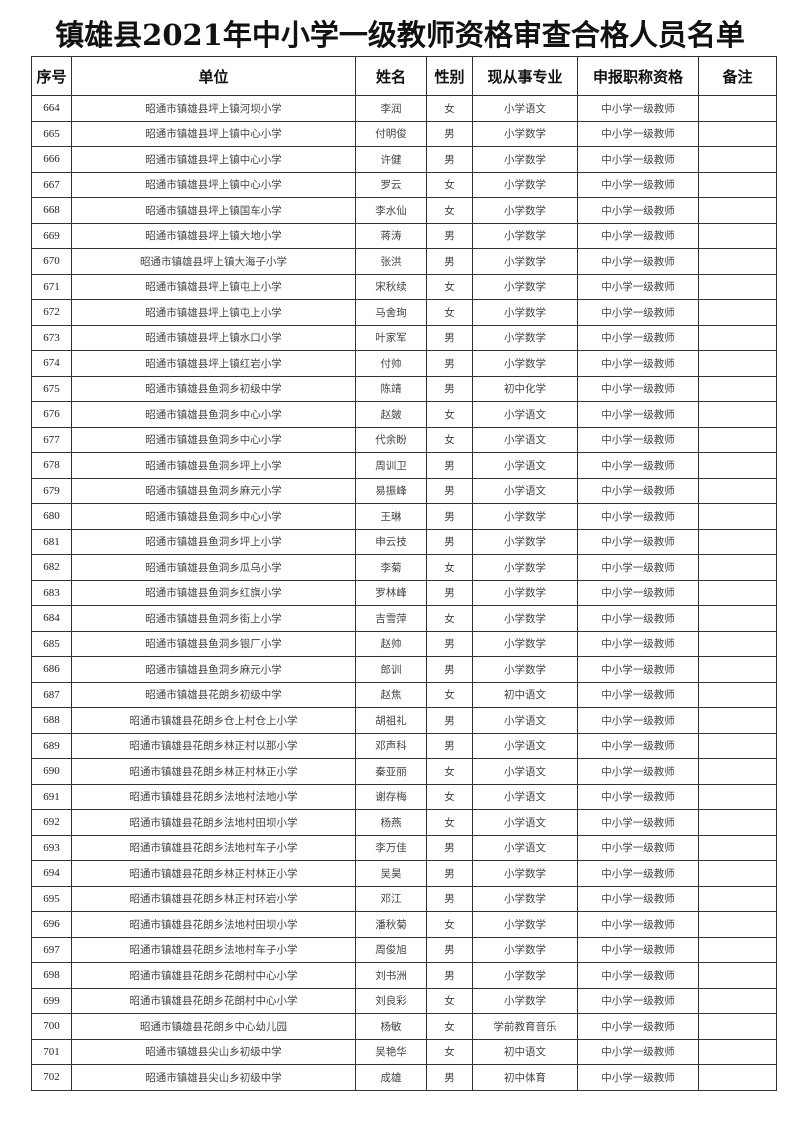 The height and width of the screenshot is (1132, 800). I want to click on table-row: 670 昭通市镇雄县坪上镇大海子小学 张洪男小学数学 中小学一级教师, so click(404, 261).